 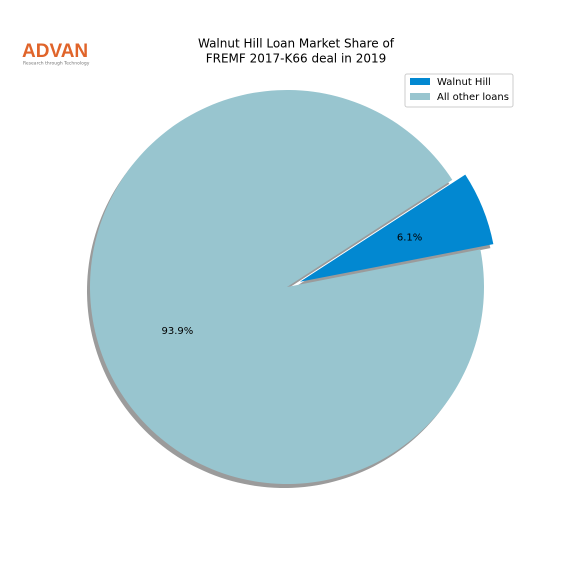 What do you see at coordinates (296, 59) in the screenshot?
I see `chart-title: FREMF 2017-K66 deal in 2019` at bounding box center [296, 59].